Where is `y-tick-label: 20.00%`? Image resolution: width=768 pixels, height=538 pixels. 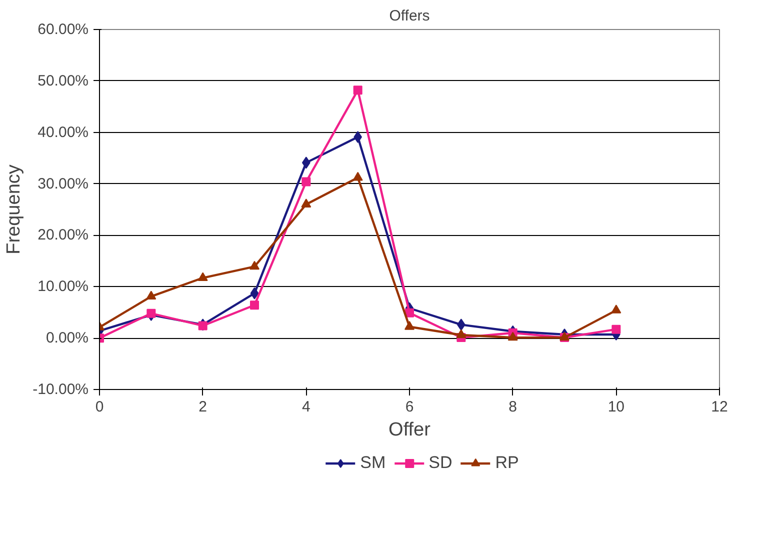
y-tick-label: 20.00% is located at coordinates (63, 235).